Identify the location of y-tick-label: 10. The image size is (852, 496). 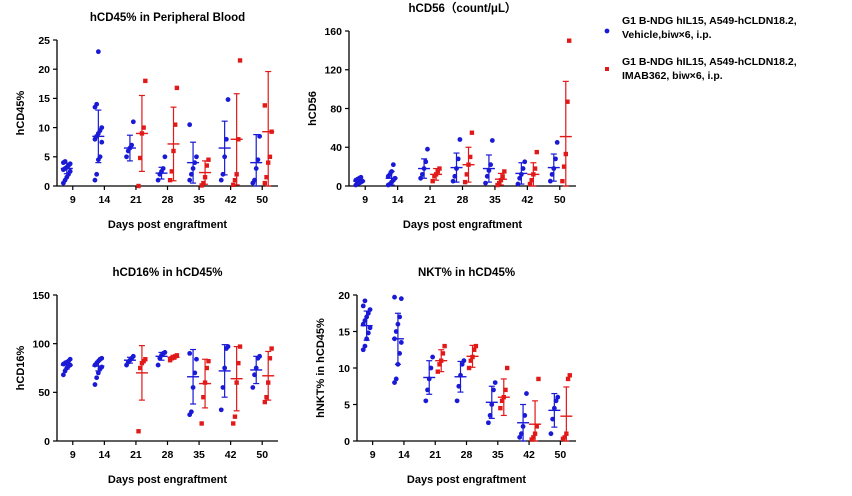
(344, 369).